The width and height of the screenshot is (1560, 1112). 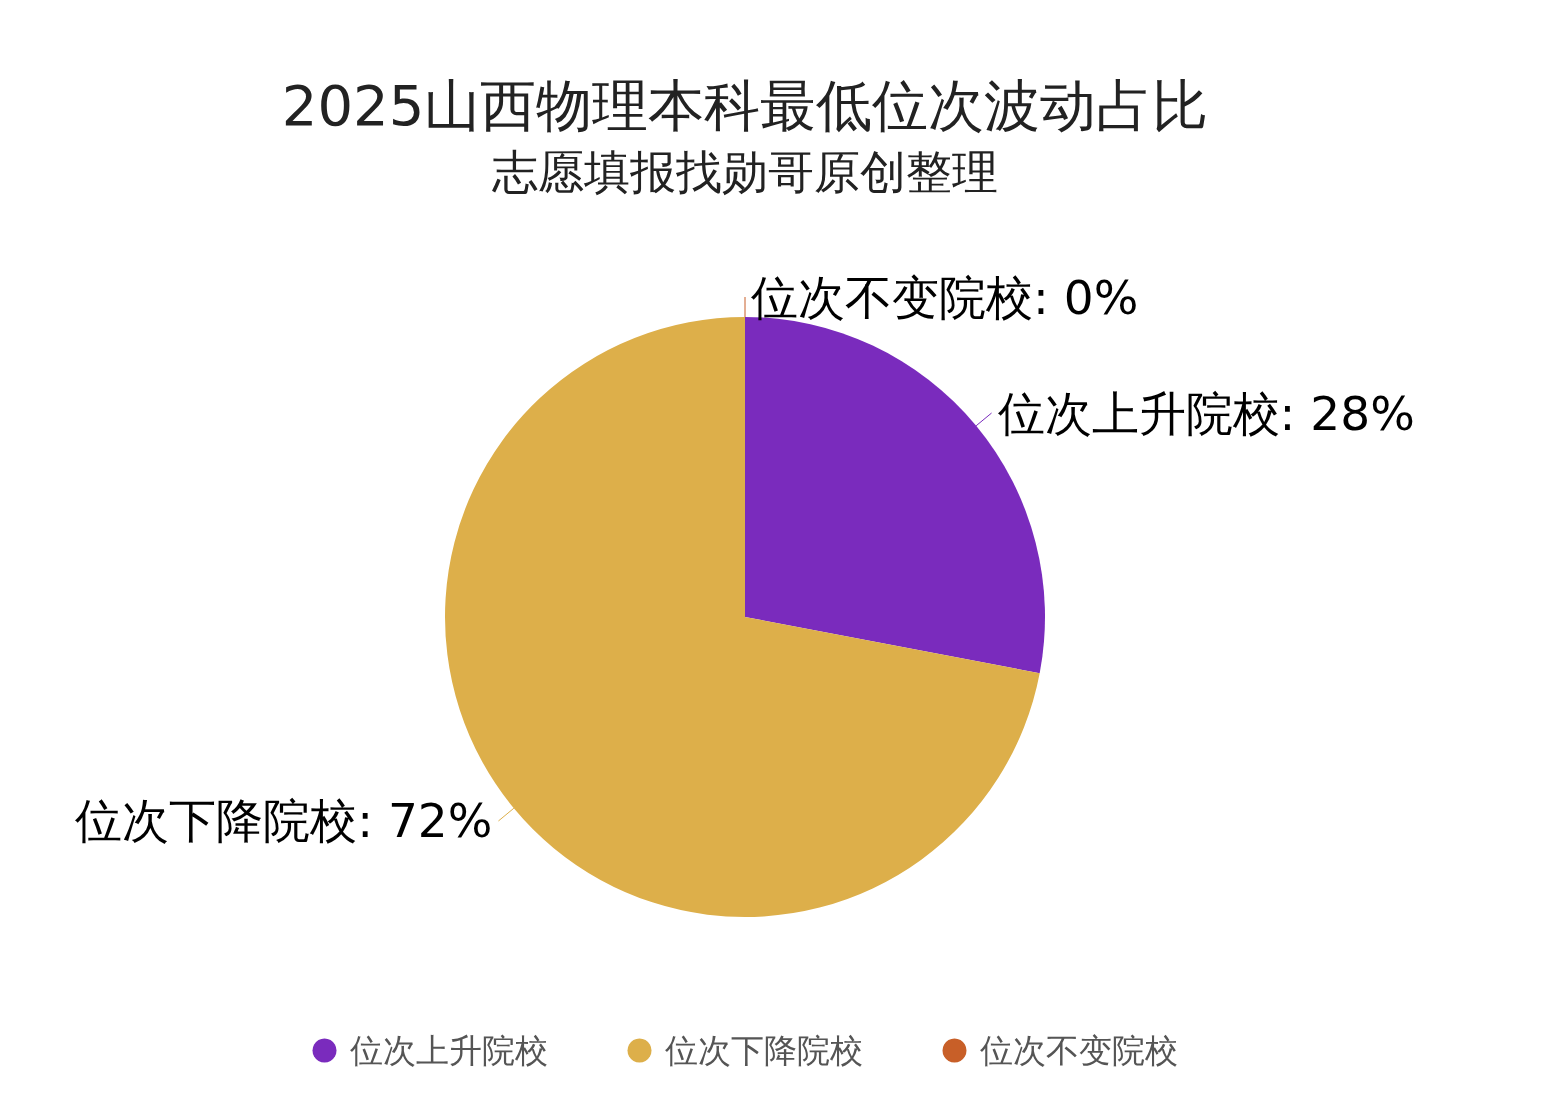 I want to click on chart-title: 2025山西物理本科最低位次波动占比, so click(x=745, y=105).